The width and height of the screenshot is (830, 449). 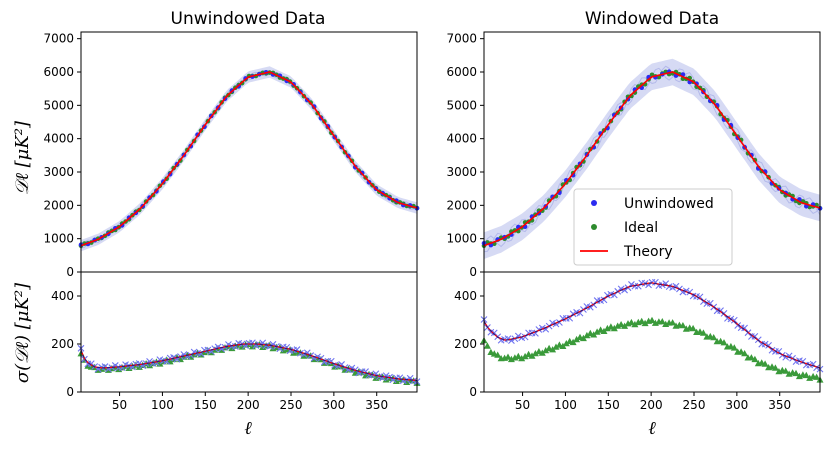 I want to click on sigma-plot-unwindowed: 0 200 400 50 100 150 200 250 300 350, so click(x=236, y=341).